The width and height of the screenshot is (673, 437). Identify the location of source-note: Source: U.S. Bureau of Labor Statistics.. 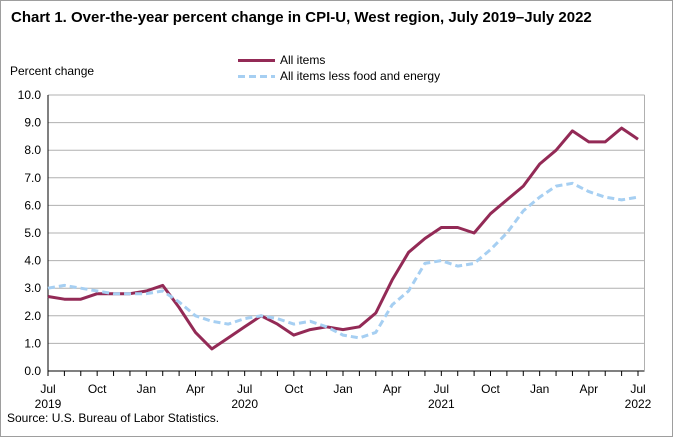
(113, 418).